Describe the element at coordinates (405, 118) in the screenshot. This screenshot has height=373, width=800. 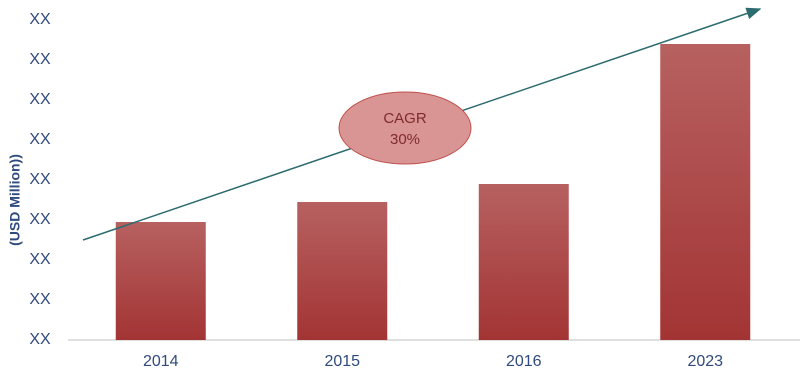
I see `annotation: CAGR` at that location.